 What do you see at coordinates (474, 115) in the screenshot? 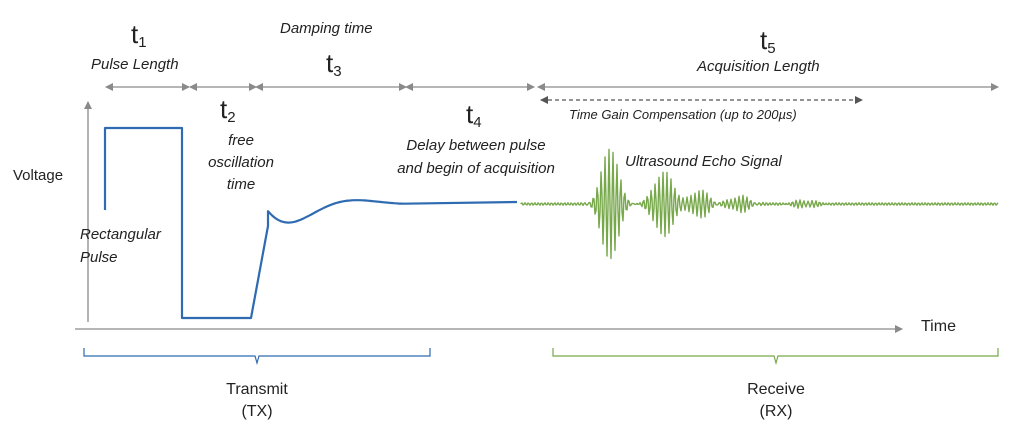
I see `t4-label: t4` at bounding box center [474, 115].